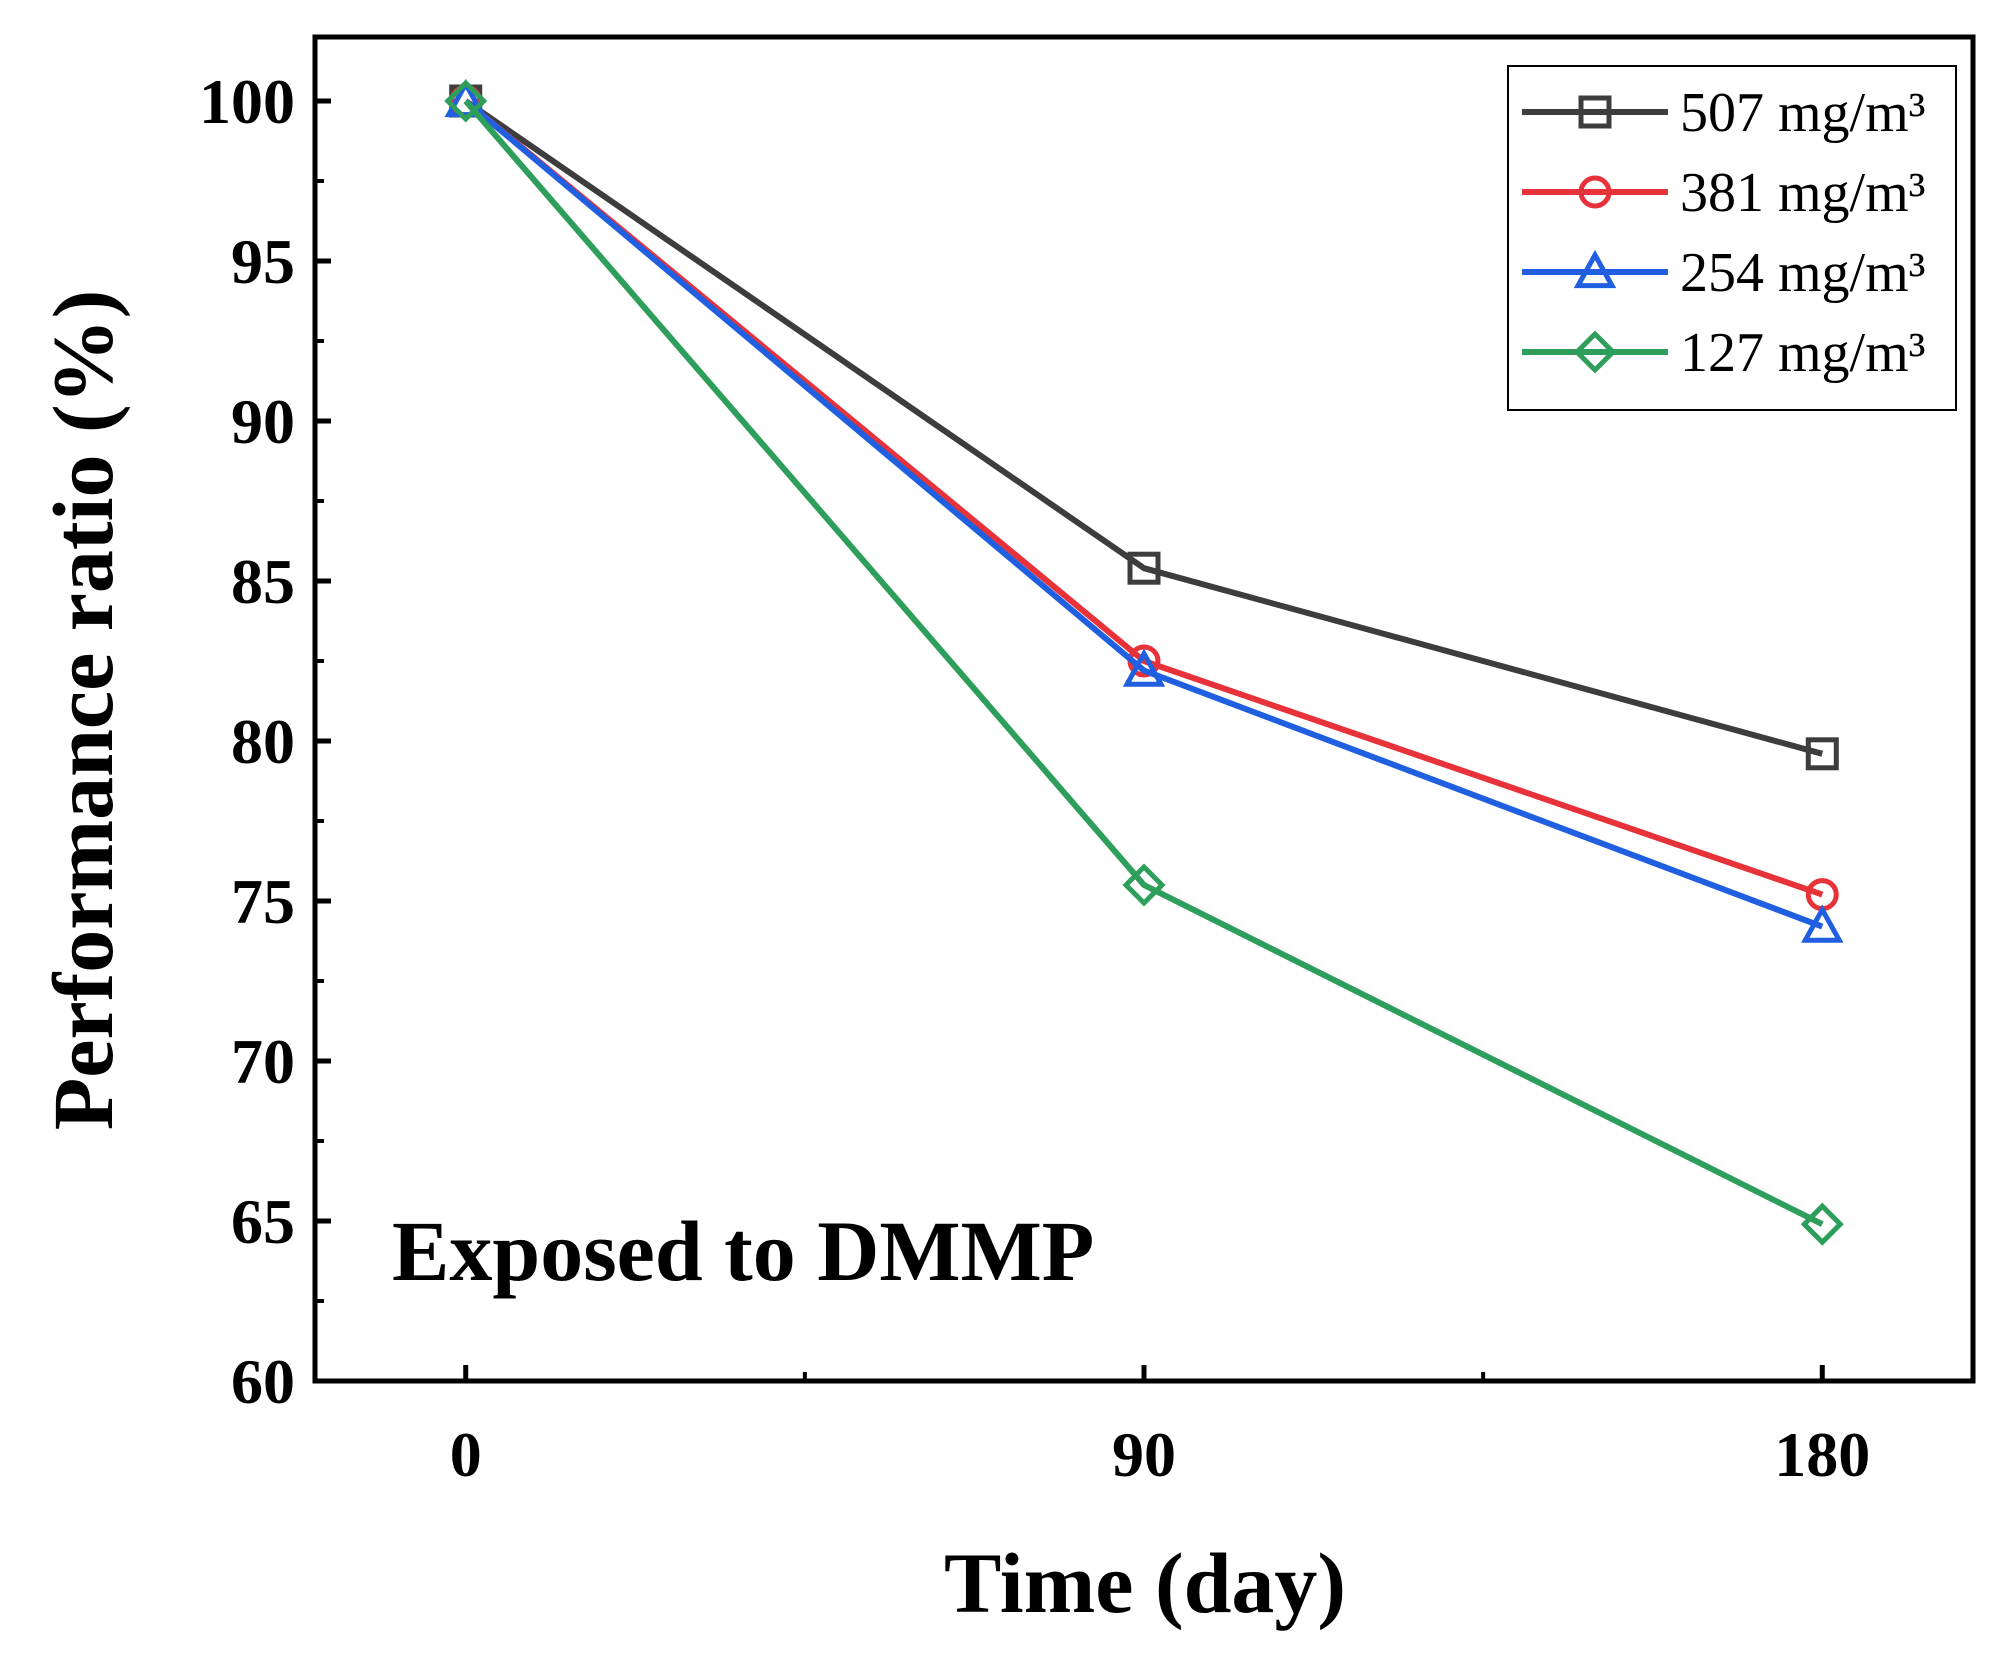 The width and height of the screenshot is (2004, 1655). What do you see at coordinates (1144, 1454) in the screenshot?
I see `x-tick-label: 90` at bounding box center [1144, 1454].